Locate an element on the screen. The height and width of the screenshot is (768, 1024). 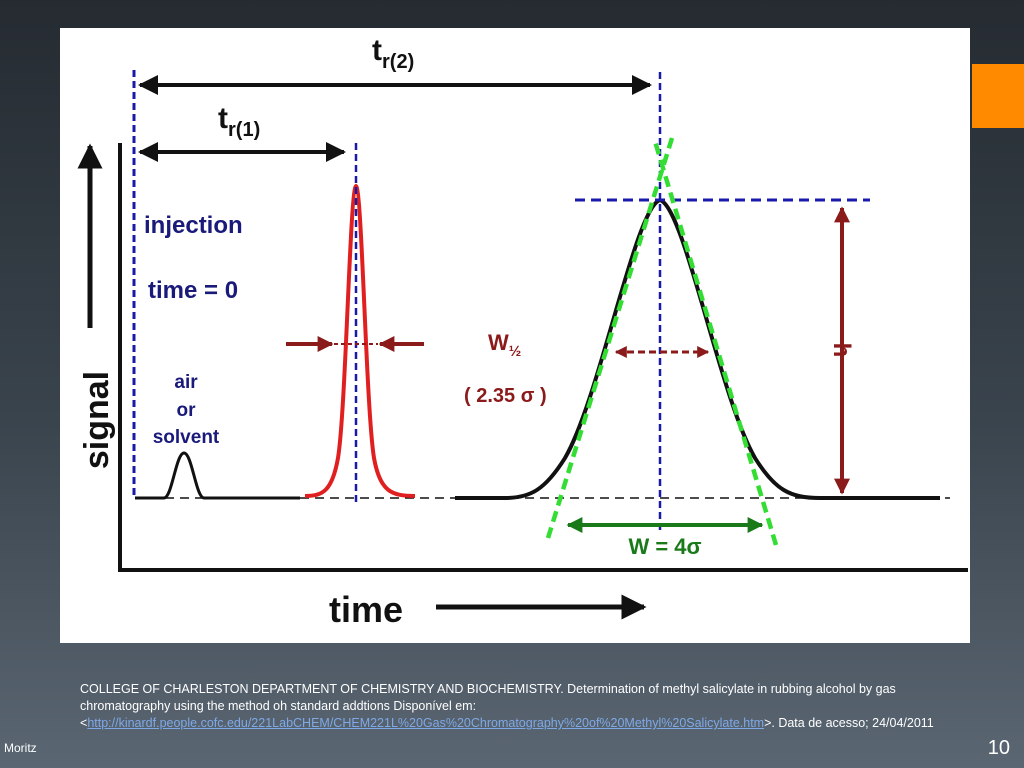
time-zero-label: time = 0 is located at coordinates (193, 290).